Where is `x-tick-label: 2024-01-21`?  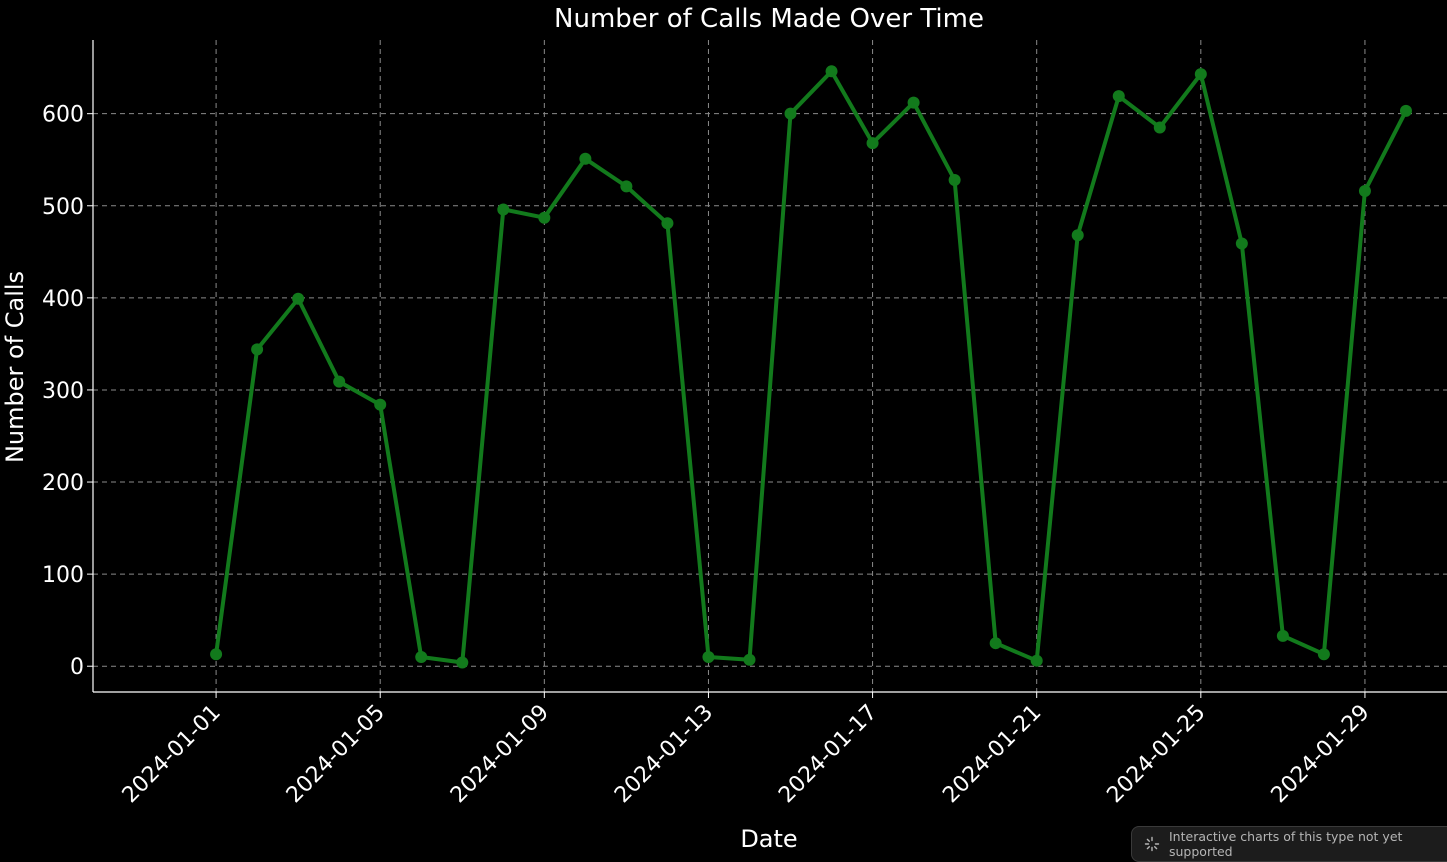
x-tick-label: 2024-01-21 is located at coordinates (992, 754).